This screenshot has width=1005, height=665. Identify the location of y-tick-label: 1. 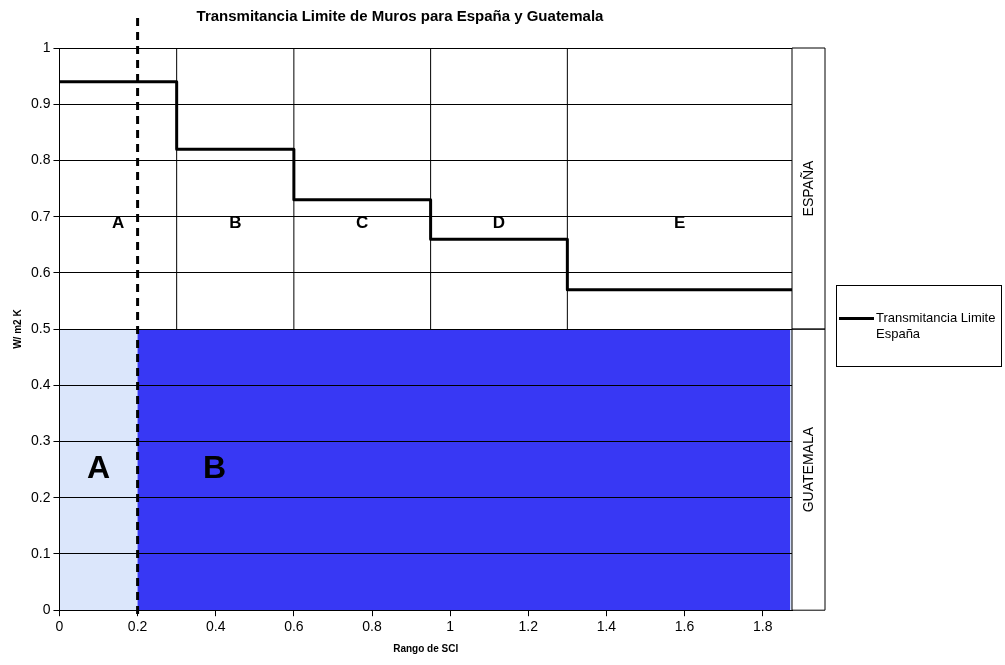
(46, 46).